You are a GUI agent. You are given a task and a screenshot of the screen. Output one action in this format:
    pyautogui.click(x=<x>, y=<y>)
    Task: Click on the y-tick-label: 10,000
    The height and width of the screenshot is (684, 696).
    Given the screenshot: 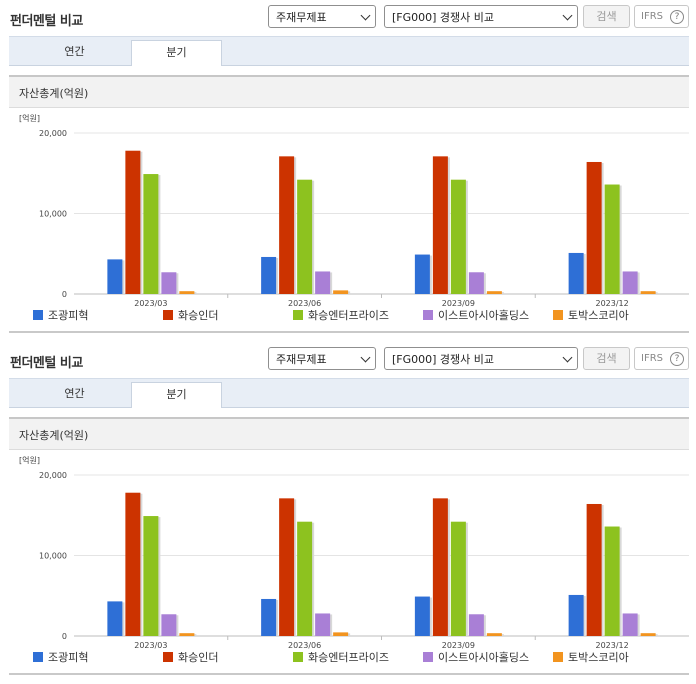 What is the action you would take?
    pyautogui.click(x=53, y=214)
    